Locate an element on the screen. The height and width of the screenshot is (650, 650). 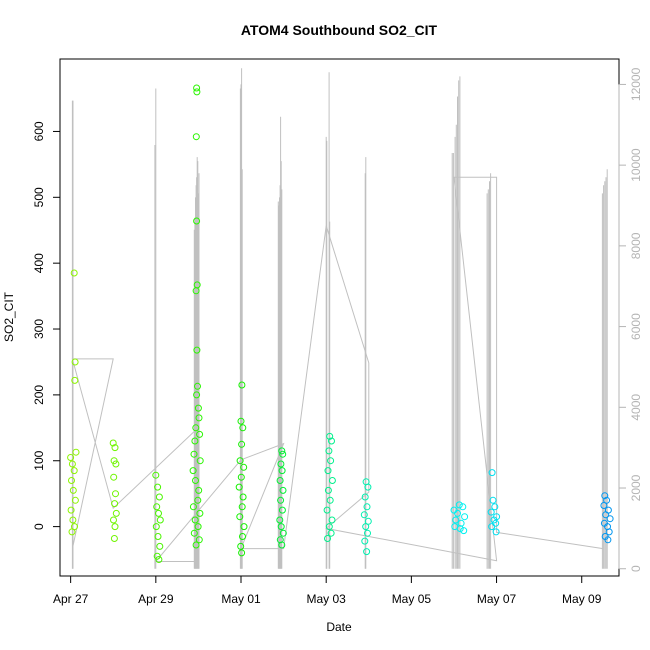
y2-tick-label: 4000 is located at coordinates (636, 407).